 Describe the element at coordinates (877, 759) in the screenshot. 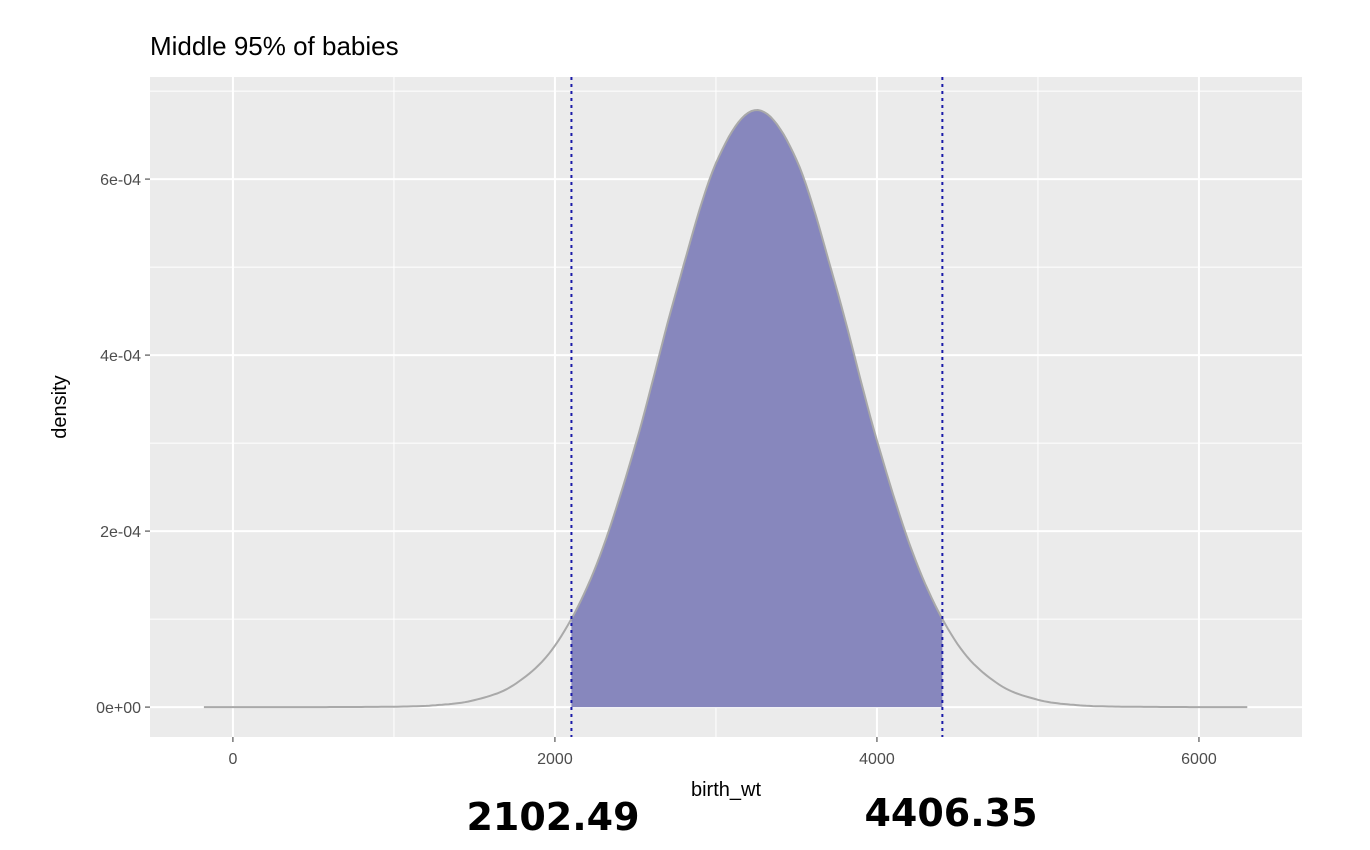

I see `x-tick-label: 4000` at that location.